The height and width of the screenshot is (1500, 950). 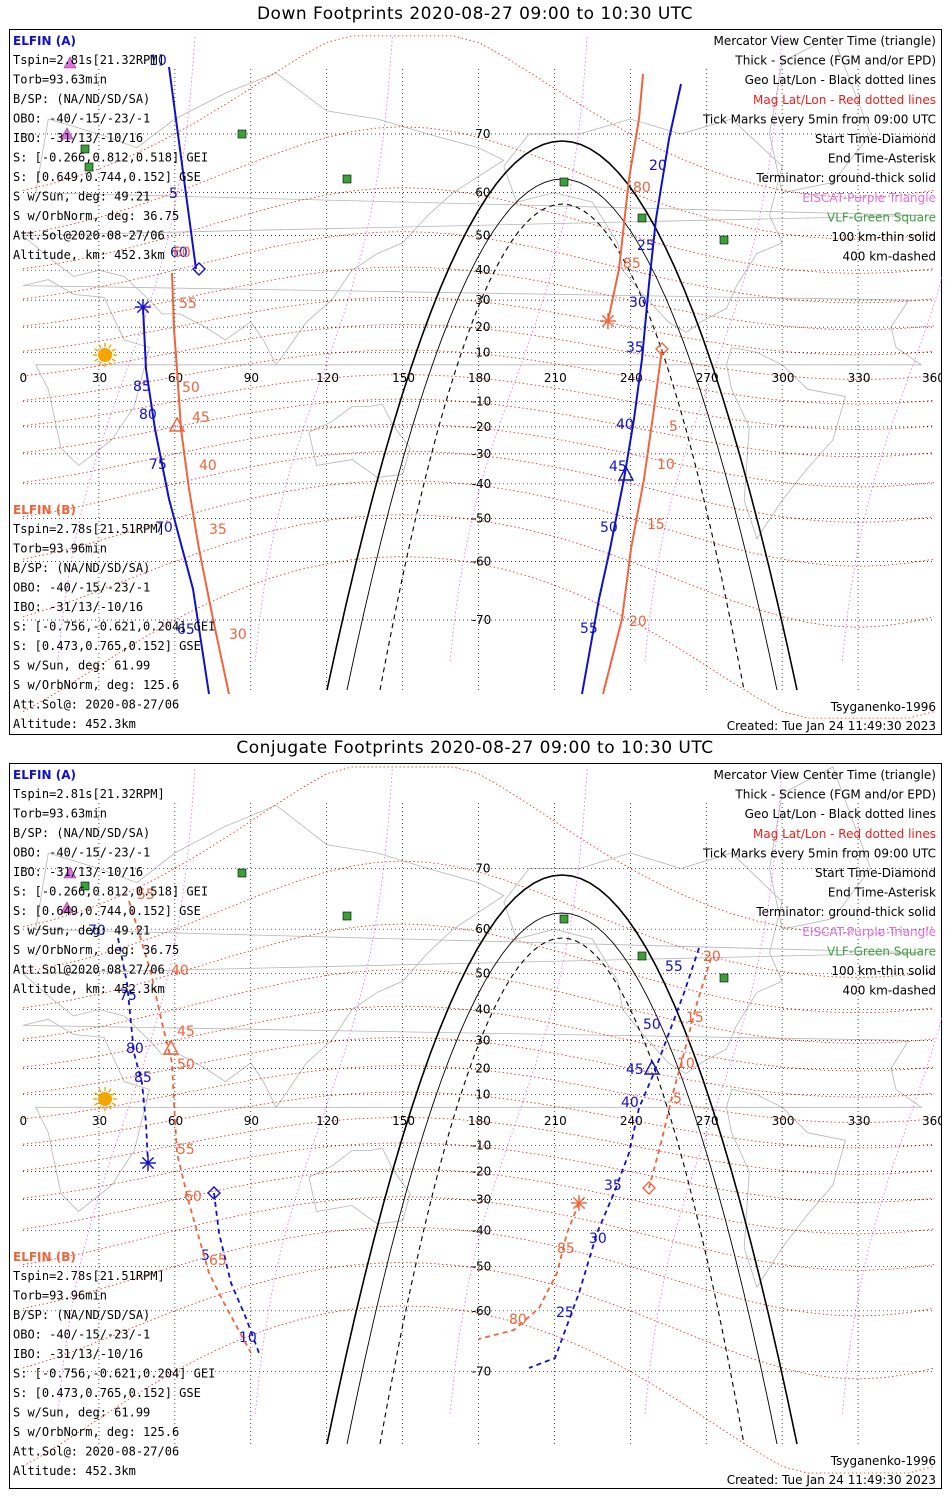 I want to click on elfin-b-tick-label: 50, so click(x=191, y=388).